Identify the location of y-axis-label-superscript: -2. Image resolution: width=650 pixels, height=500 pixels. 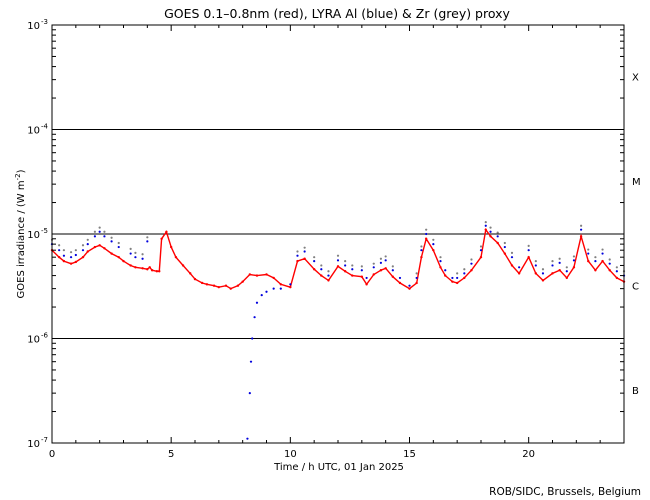
(18, 176).